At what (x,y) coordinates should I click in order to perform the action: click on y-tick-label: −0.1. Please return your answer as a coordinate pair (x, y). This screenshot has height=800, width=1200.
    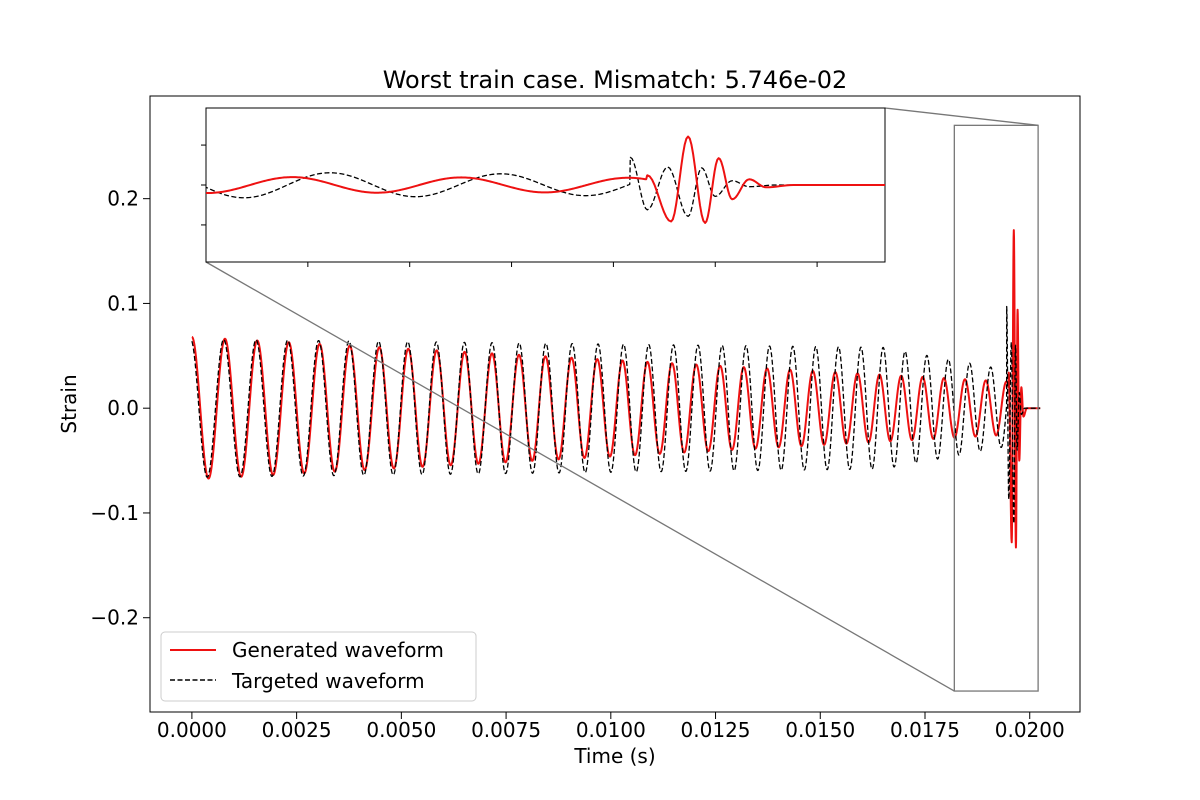
    Looking at the image, I should click on (114, 513).